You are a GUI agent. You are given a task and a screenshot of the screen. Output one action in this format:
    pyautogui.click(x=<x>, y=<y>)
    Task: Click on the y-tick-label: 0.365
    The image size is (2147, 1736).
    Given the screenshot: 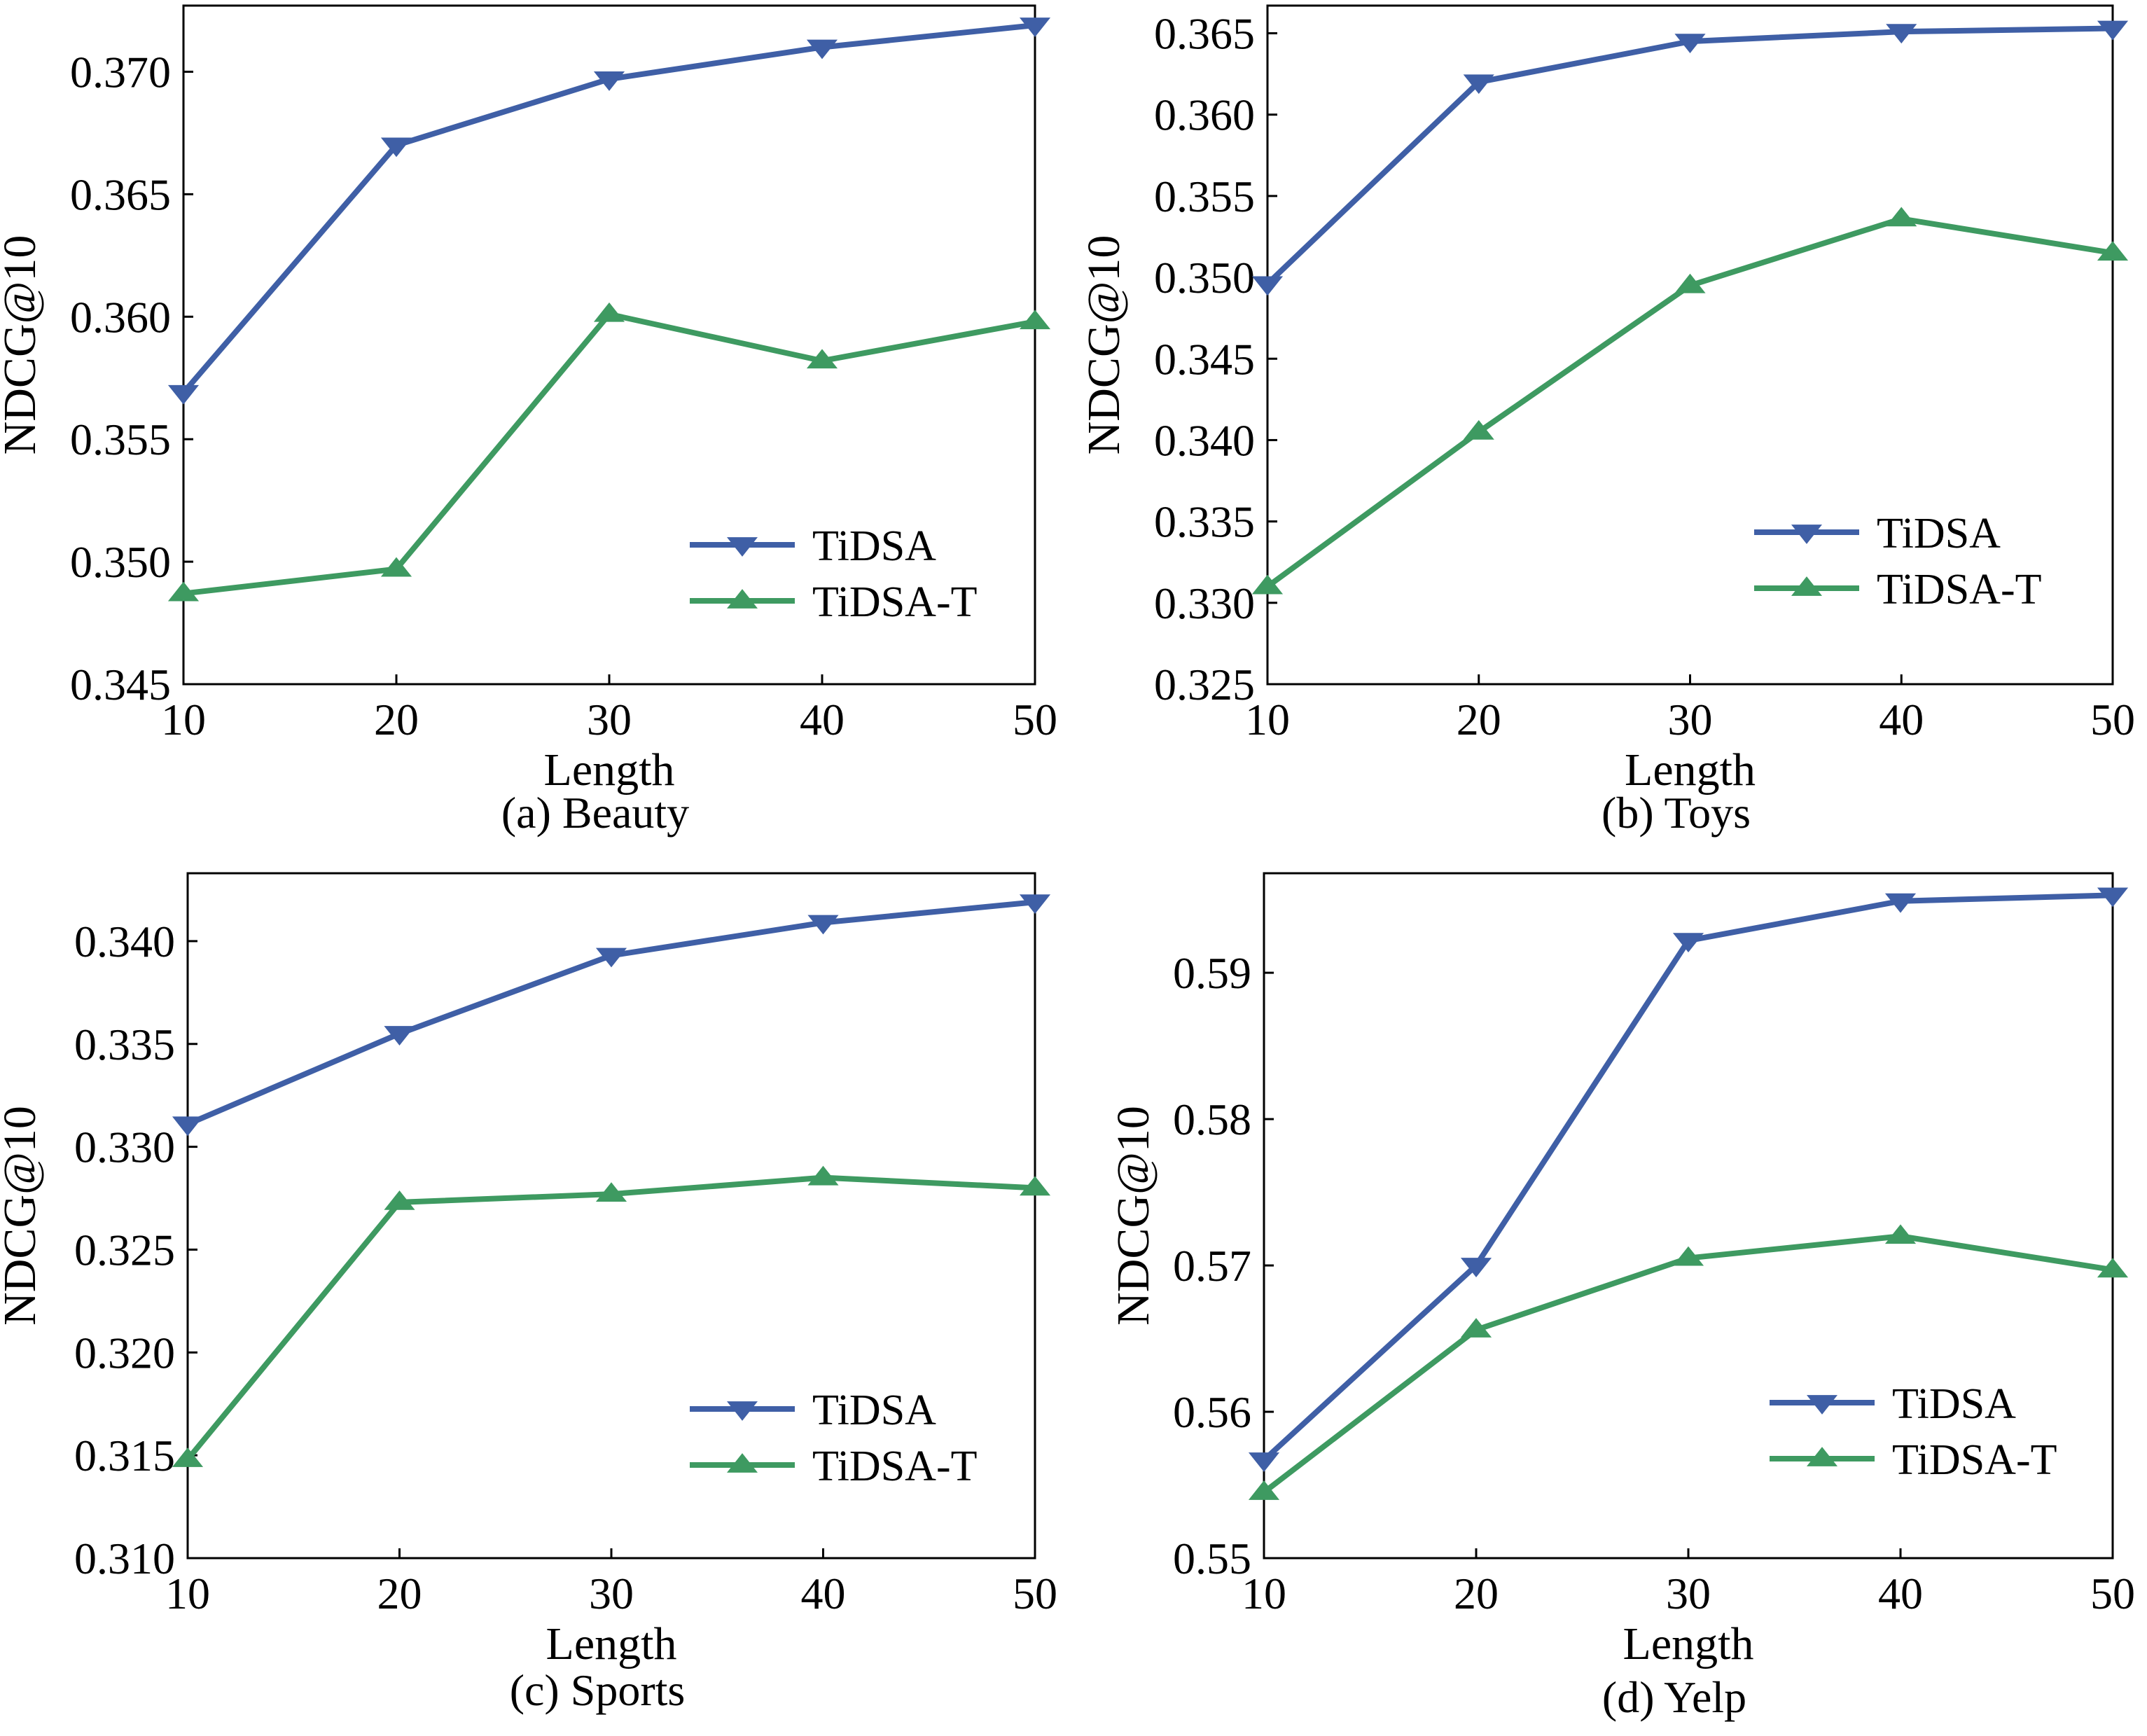 What is the action you would take?
    pyautogui.click(x=1204, y=34)
    